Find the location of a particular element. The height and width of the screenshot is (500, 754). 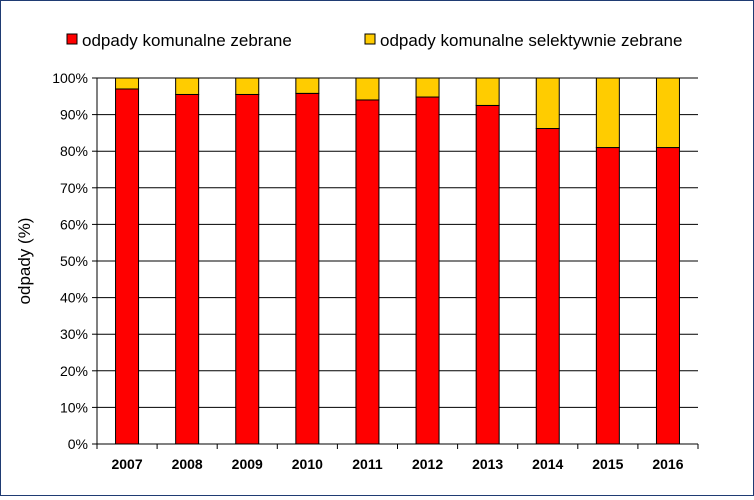

x-tick-label: 2007 is located at coordinates (126, 464).